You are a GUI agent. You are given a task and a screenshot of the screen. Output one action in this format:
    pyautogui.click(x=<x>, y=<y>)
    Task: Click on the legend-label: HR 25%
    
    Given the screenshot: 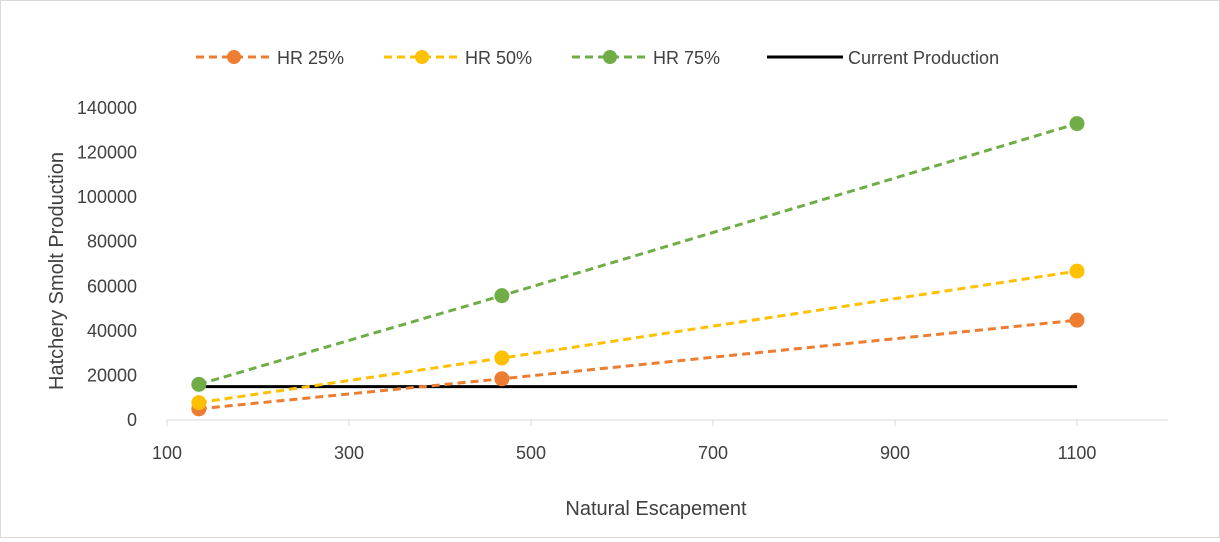 What is the action you would take?
    pyautogui.click(x=310, y=58)
    